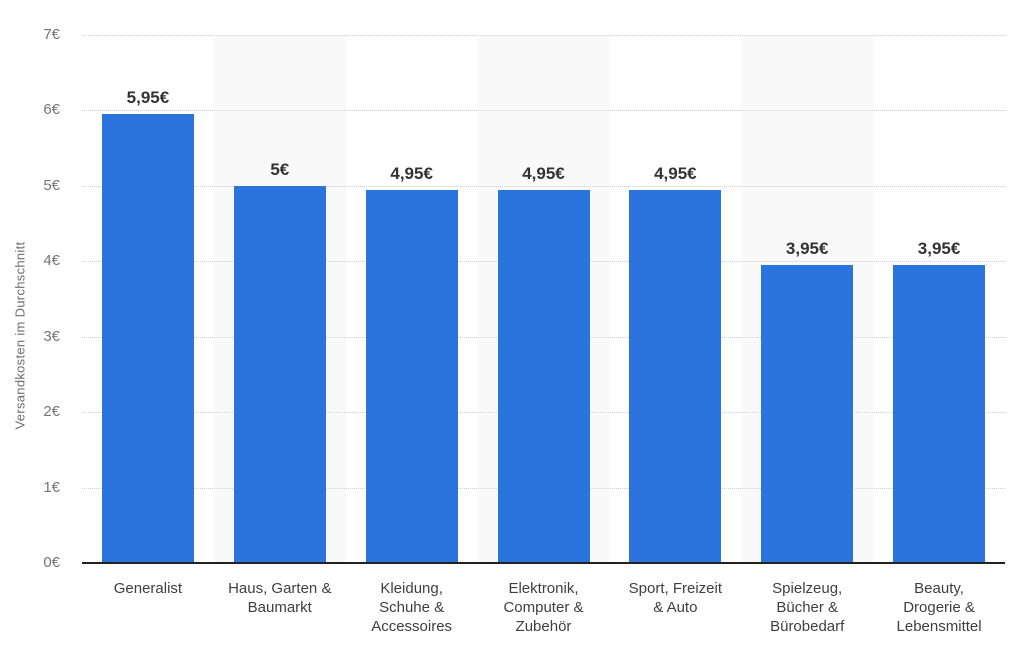  I want to click on x-category-label: Spielzeug, Bücher & Bürobedarf, so click(807, 607).